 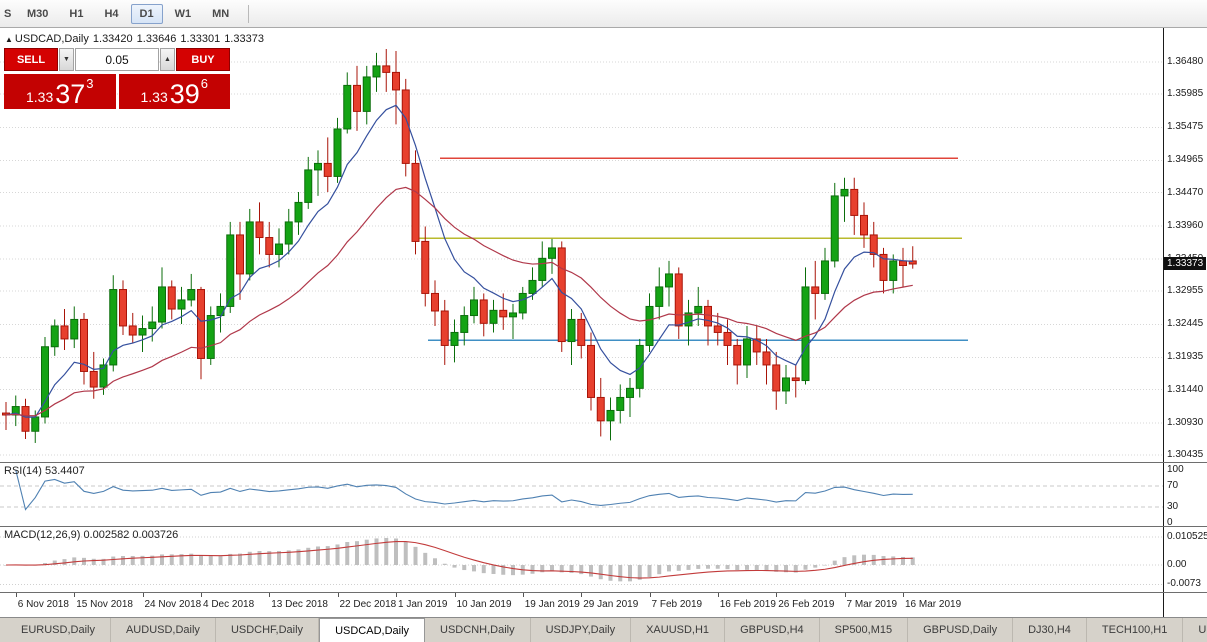 What do you see at coordinates (9, 39) in the screenshot?
I see `symbol-marker-icon: ▲` at bounding box center [9, 39].